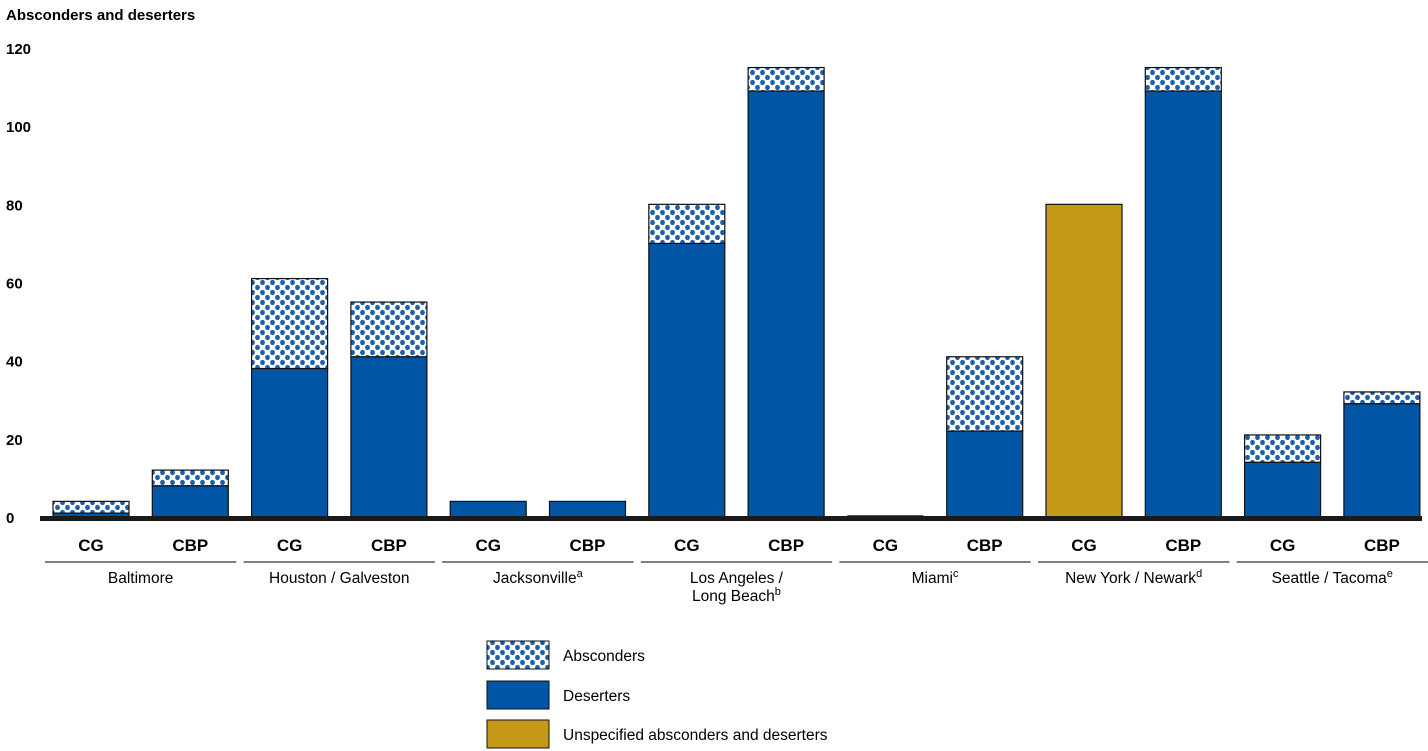 Image resolution: width=1428 pixels, height=751 pixels. What do you see at coordinates (100, 15) in the screenshot?
I see `y-axis-title: Absconders and deserters` at bounding box center [100, 15].